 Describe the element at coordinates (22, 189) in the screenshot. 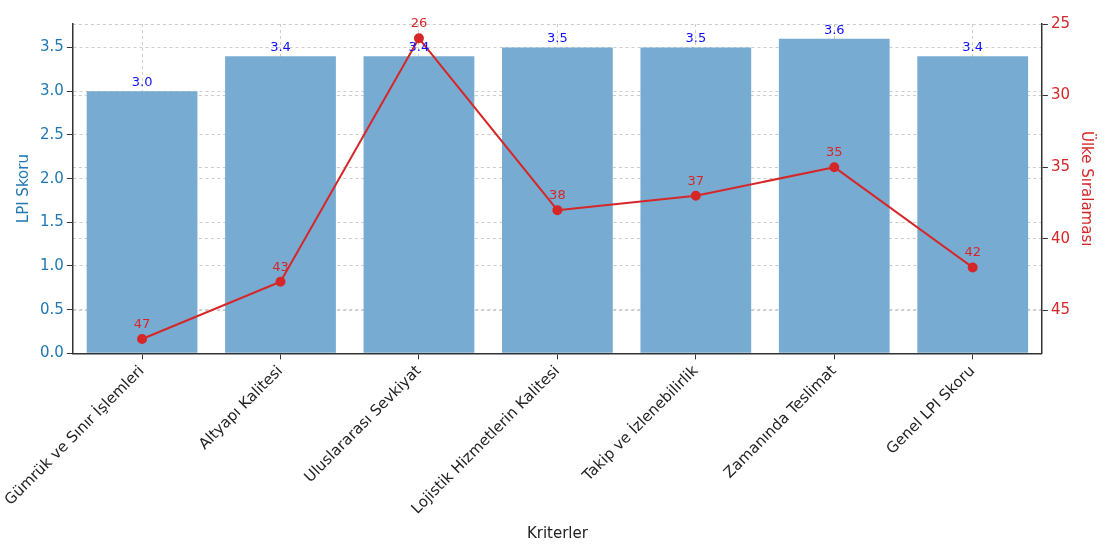

I see `y-axis-title: LPI Skoru` at that location.